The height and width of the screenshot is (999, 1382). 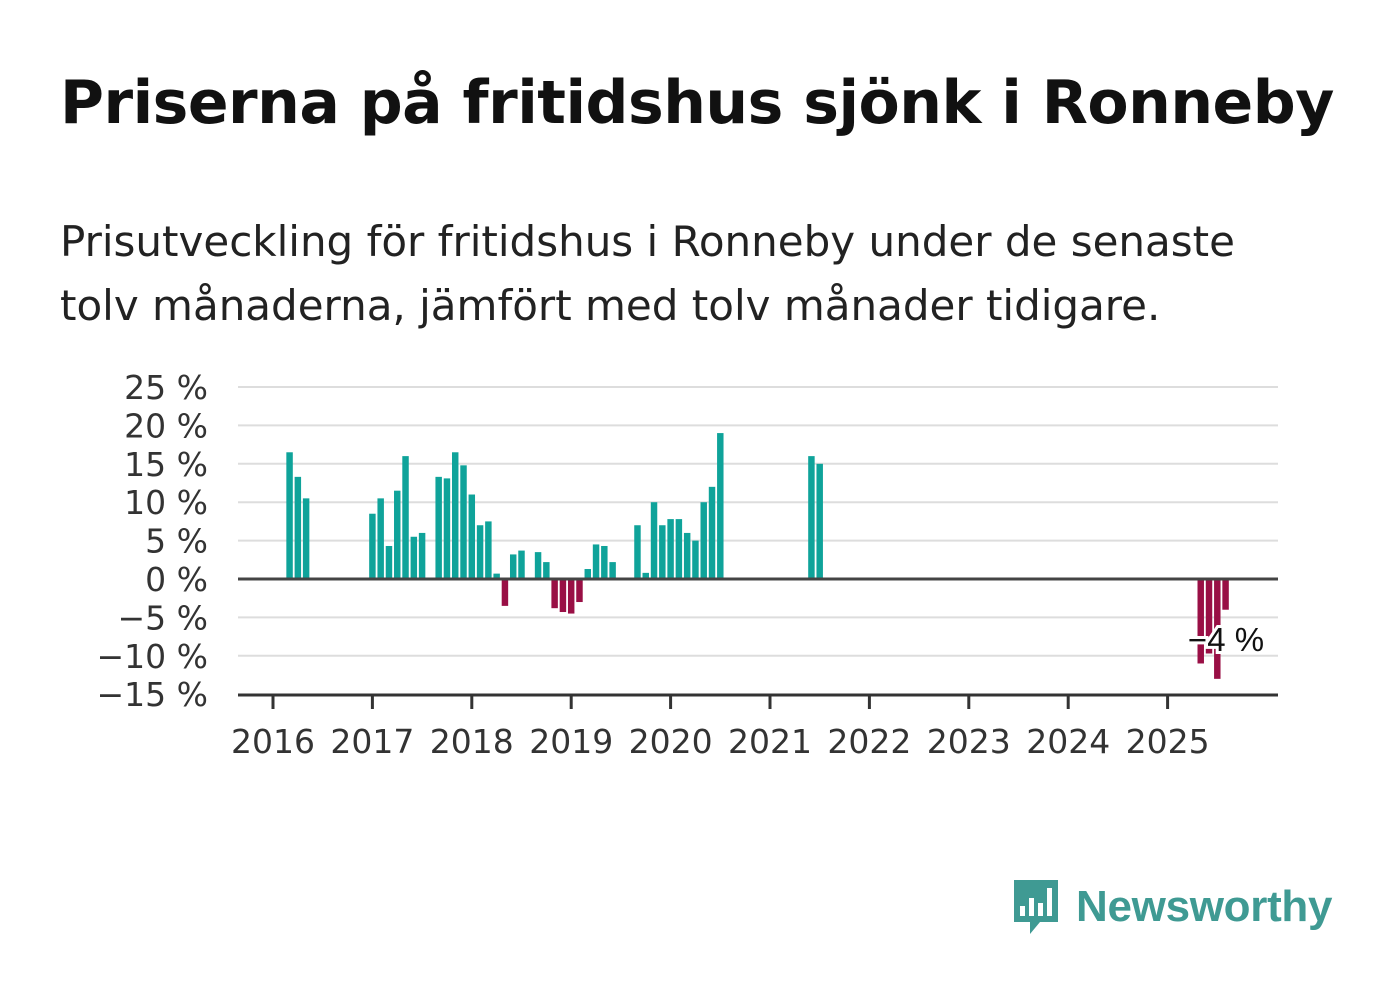 I want to click on x-tick-label: 2020, so click(x=671, y=741).